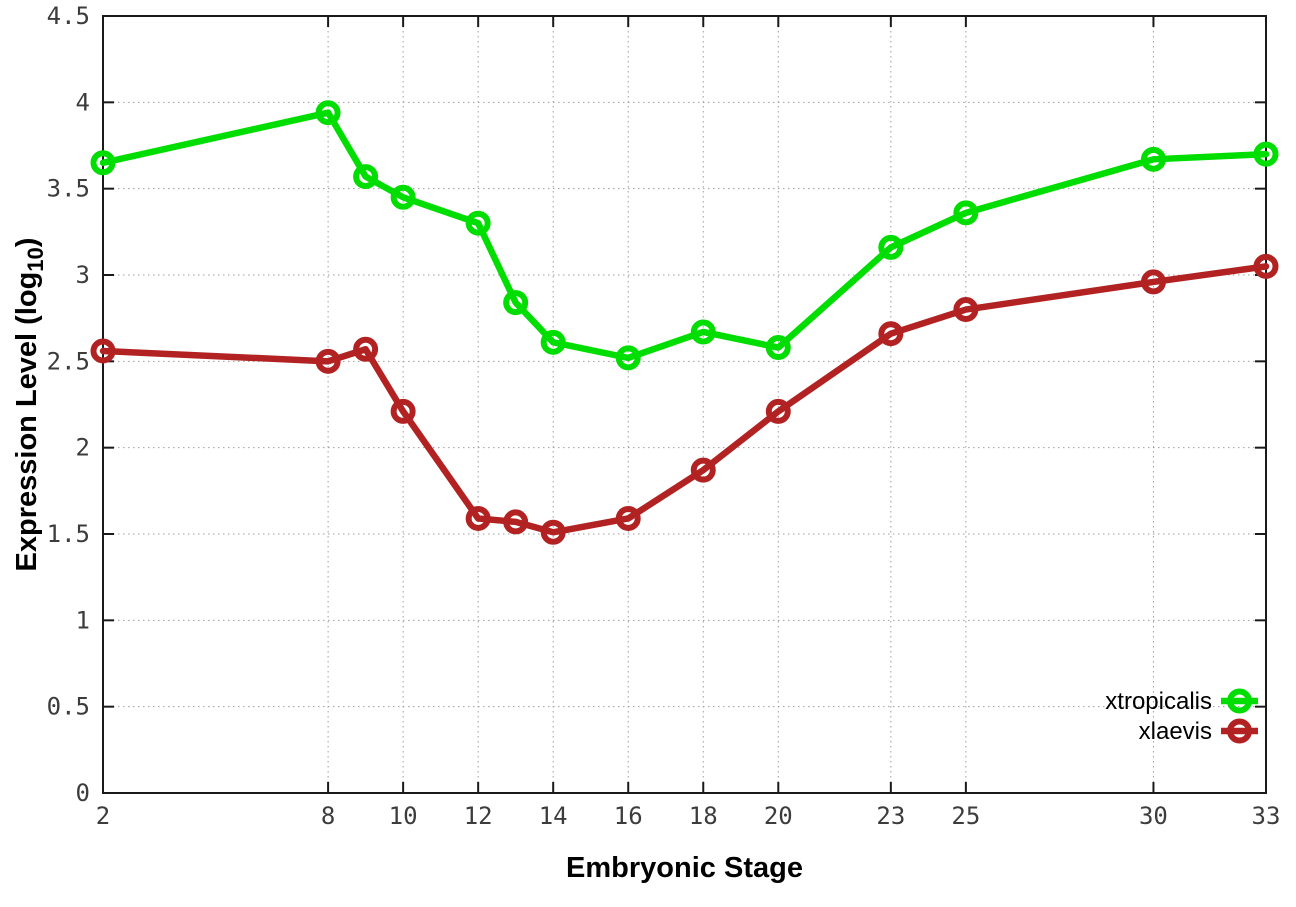  I want to click on x-tick-label: 12, so click(478, 816).